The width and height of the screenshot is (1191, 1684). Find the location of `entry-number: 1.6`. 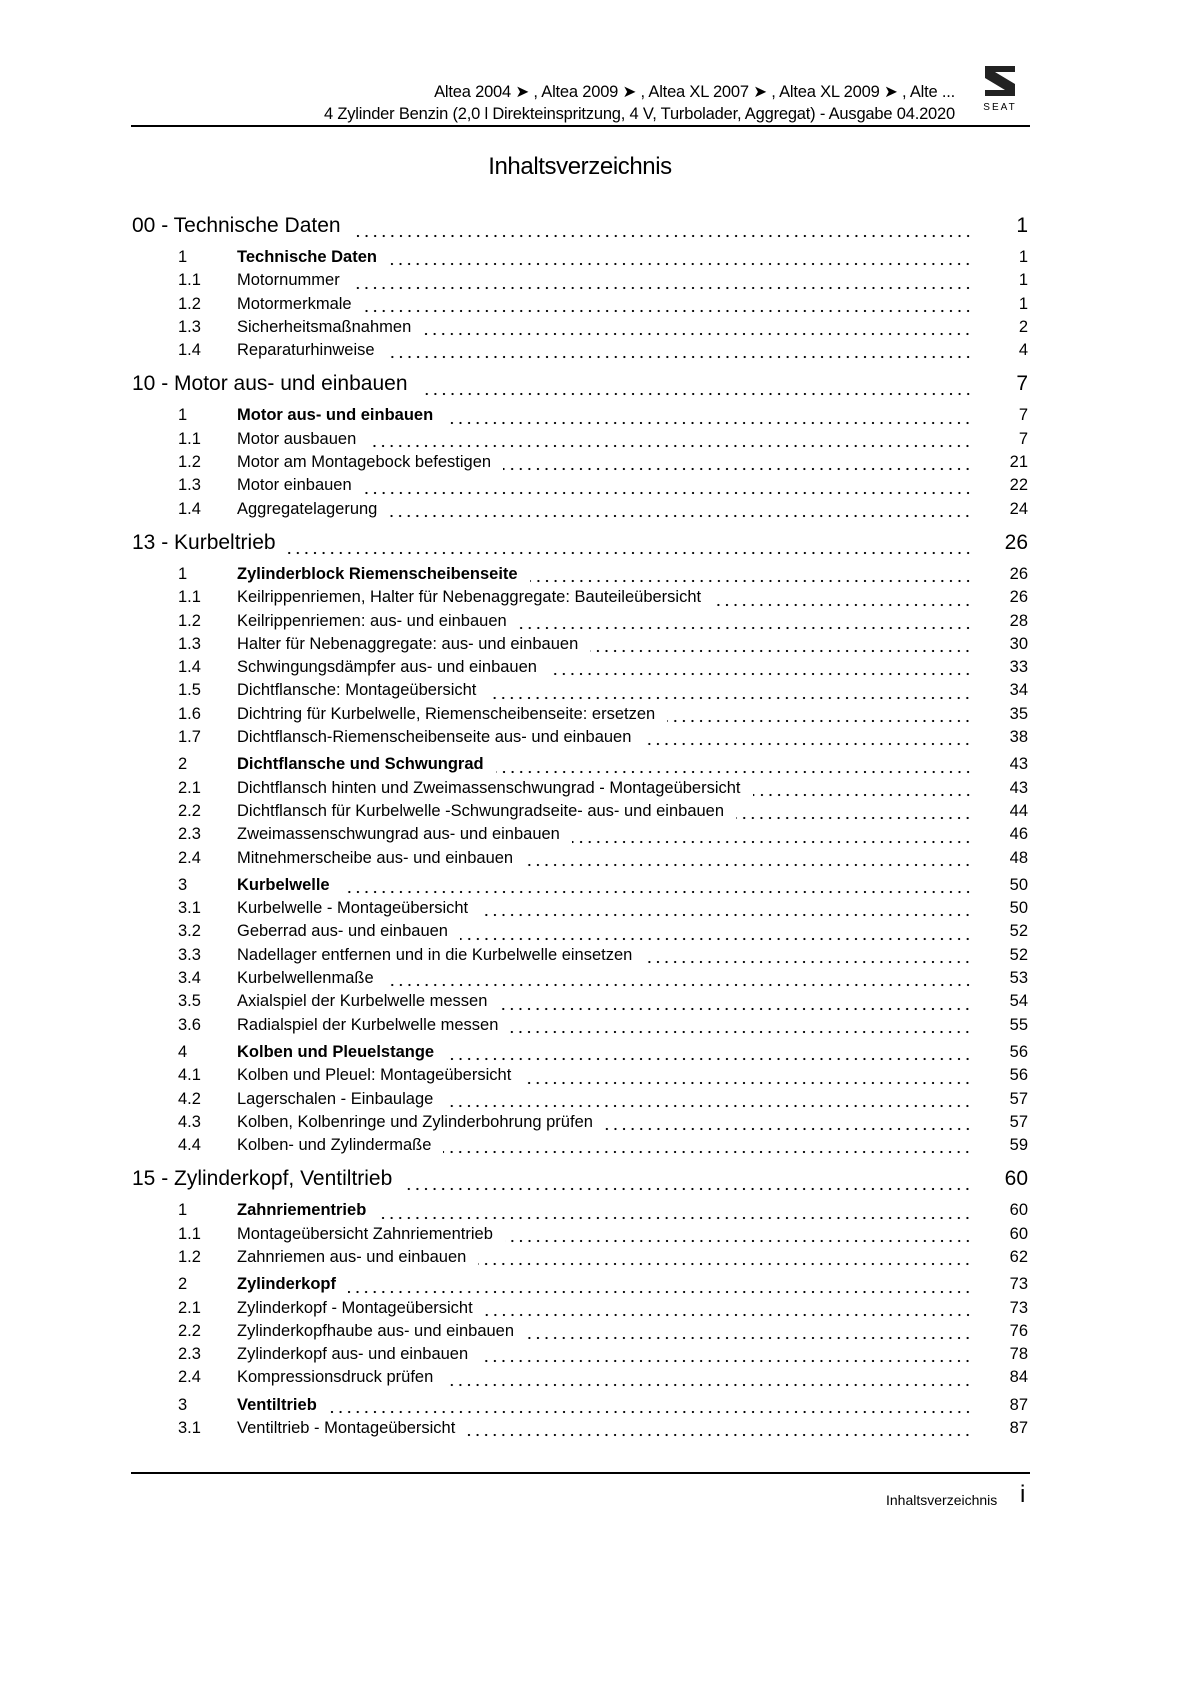

entry-number: 1.6 is located at coordinates (189, 713).